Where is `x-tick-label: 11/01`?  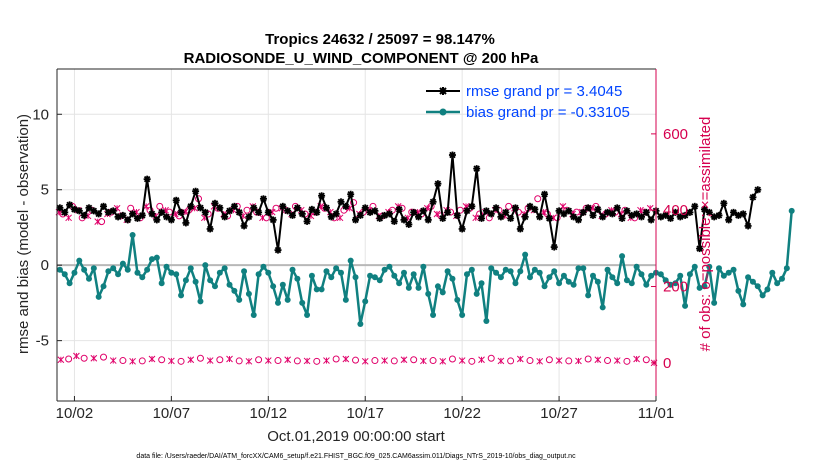
x-tick-label: 11/01 is located at coordinates (656, 413).